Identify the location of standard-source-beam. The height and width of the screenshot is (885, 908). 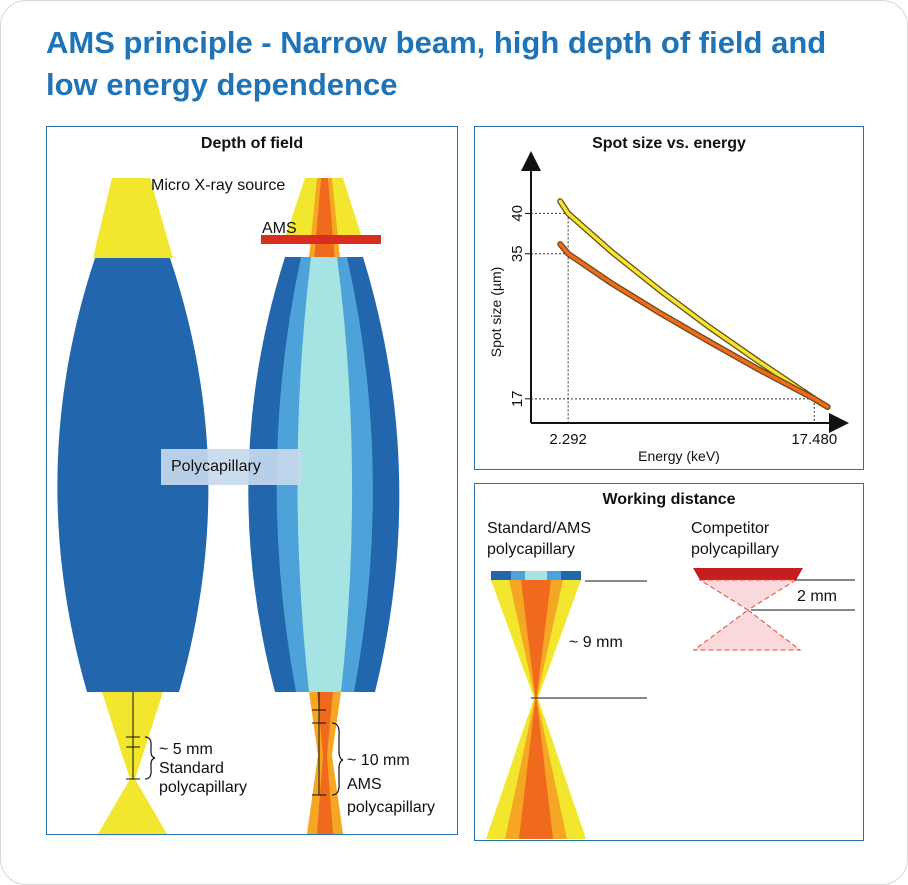
(133, 218).